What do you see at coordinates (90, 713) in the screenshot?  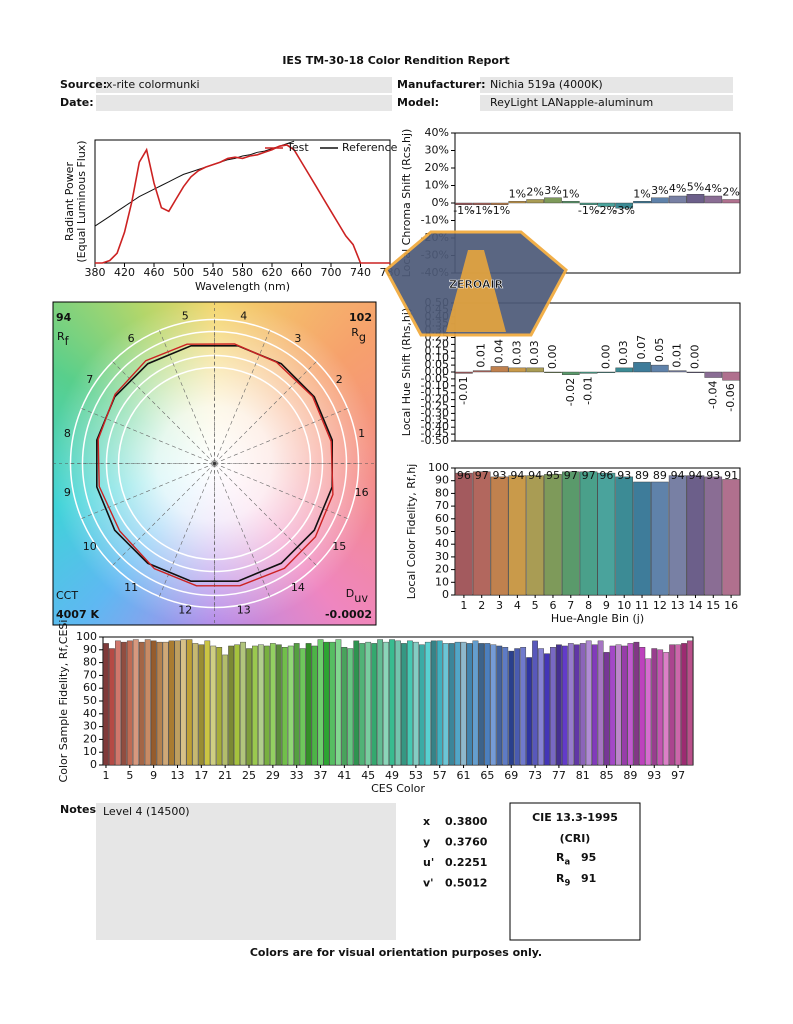 I see `y-tick-label: 40` at bounding box center [90, 713].